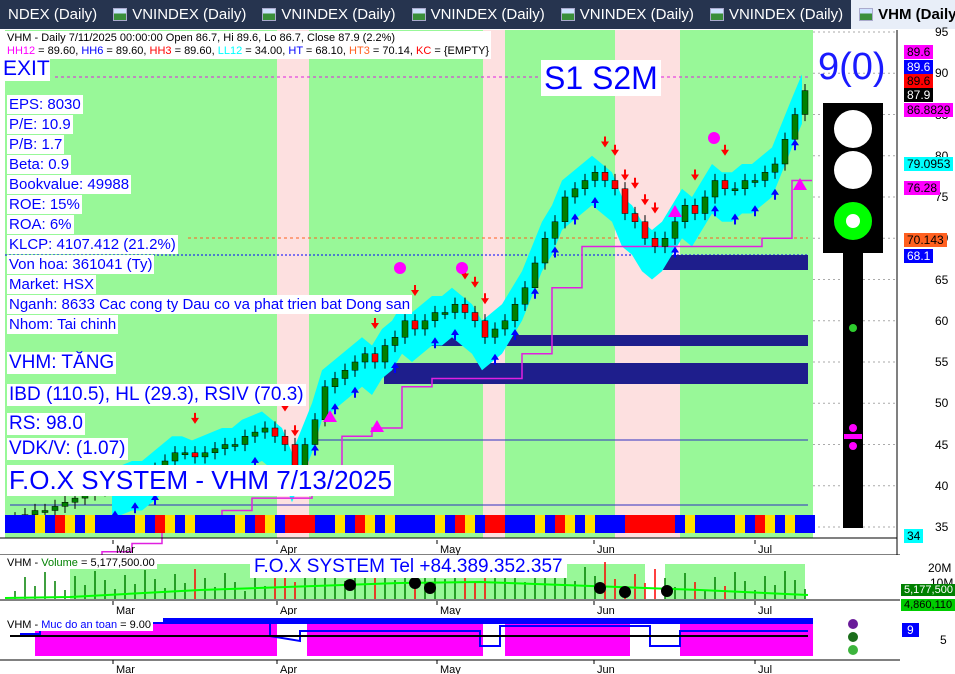  Describe the element at coordinates (406, 589) in the screenshot. I see `volume-ma-line` at that location.